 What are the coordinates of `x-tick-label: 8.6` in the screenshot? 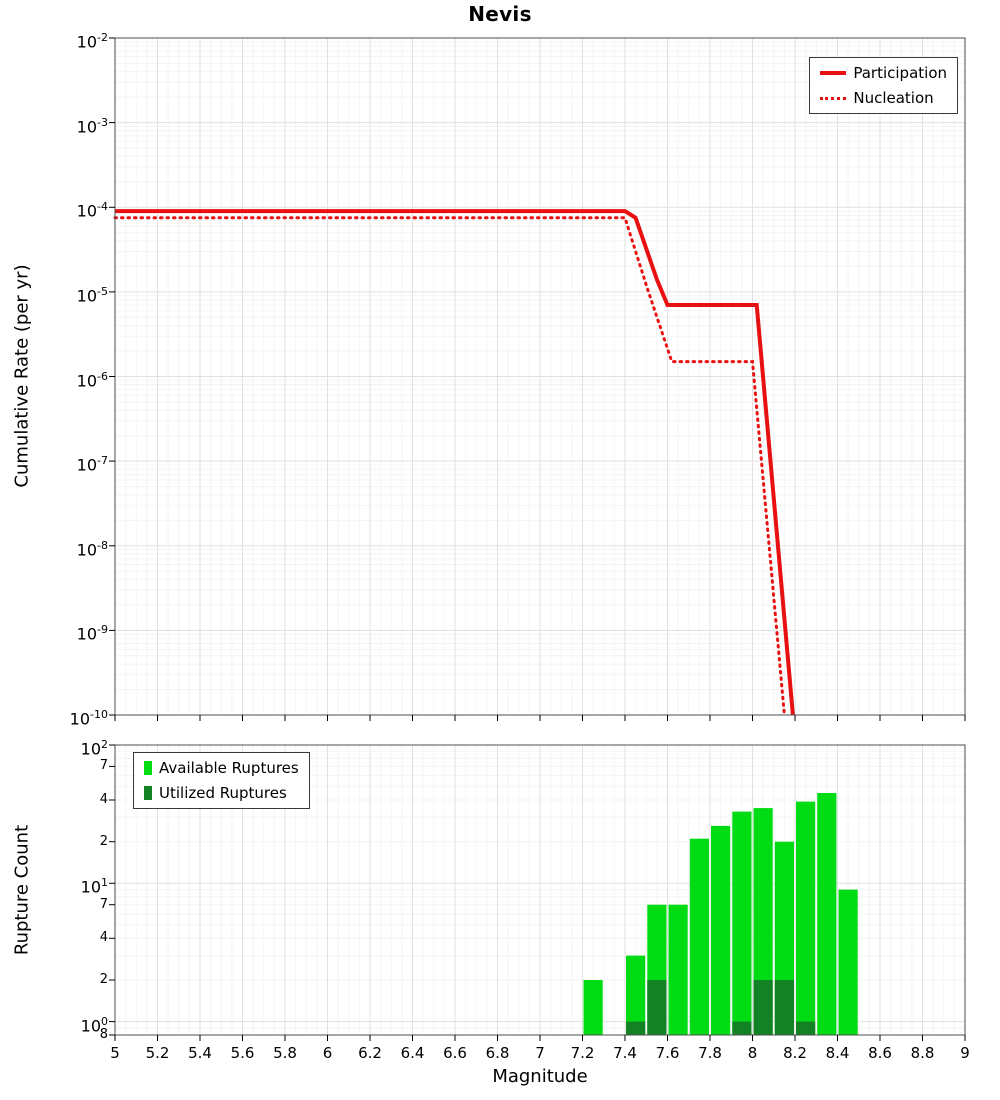 It's located at (880, 1053).